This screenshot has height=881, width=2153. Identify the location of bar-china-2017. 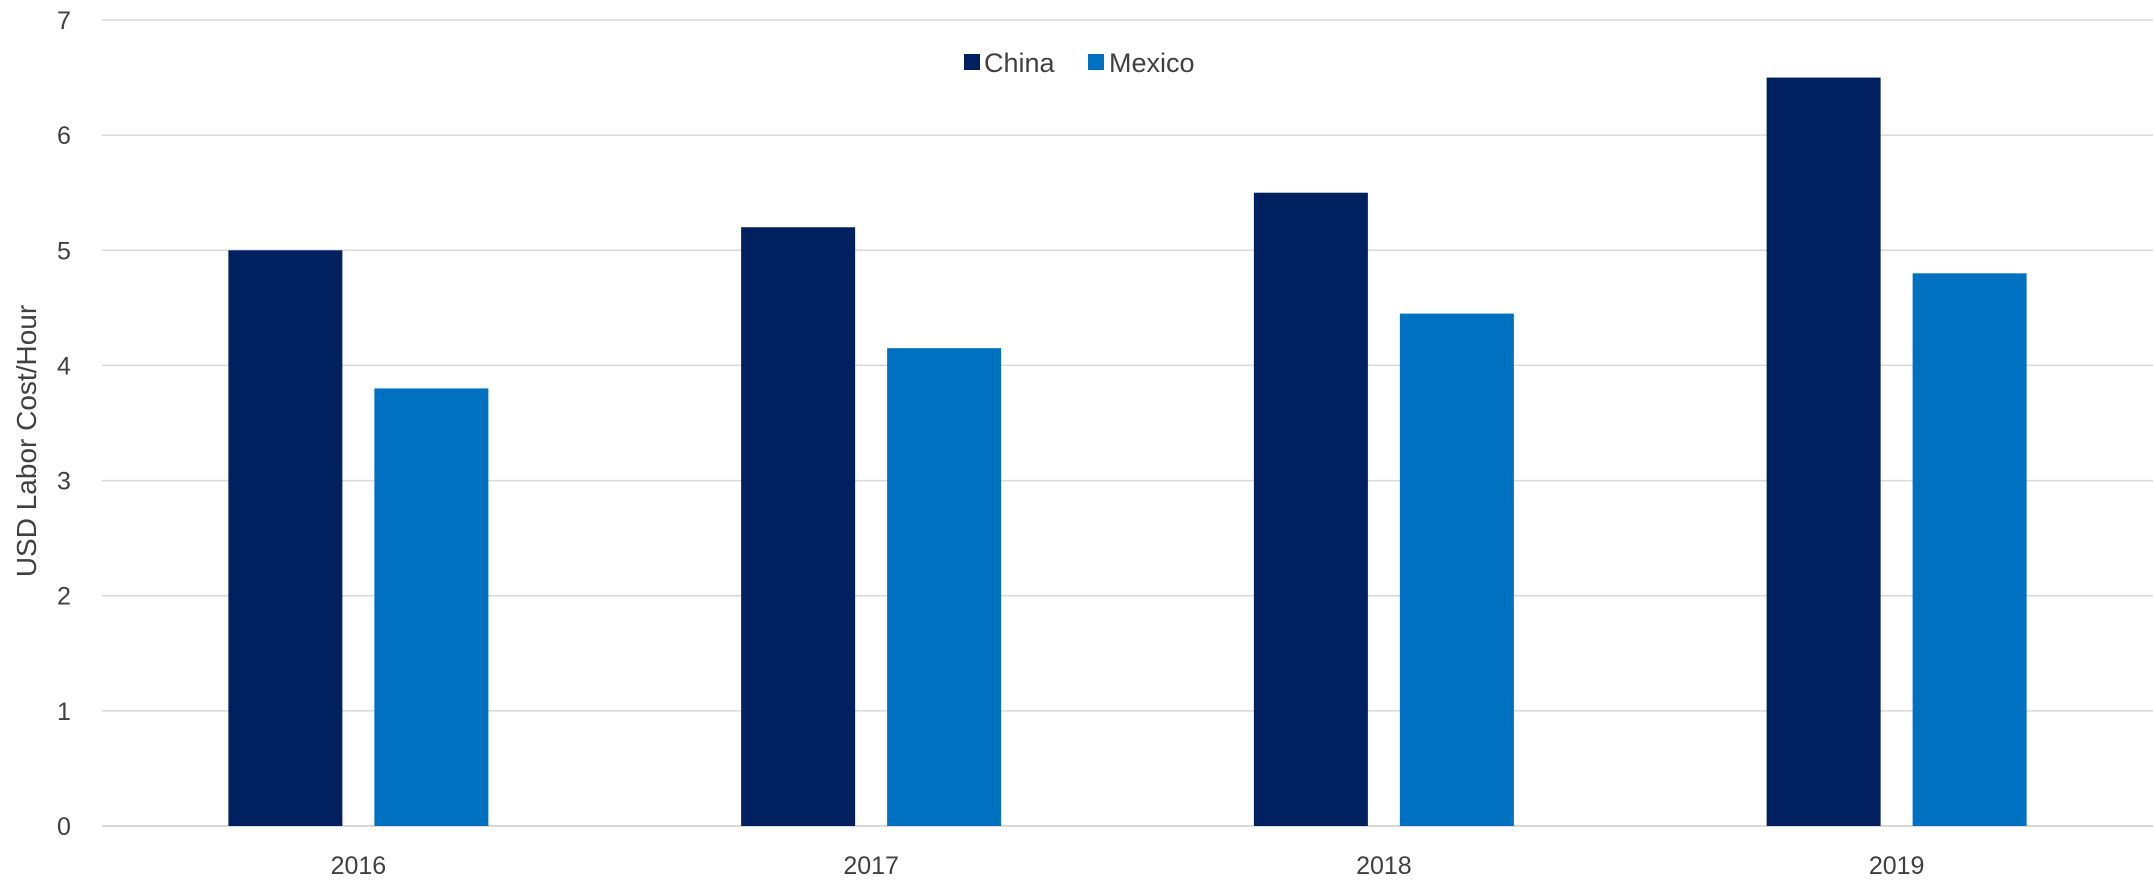
(798, 526).